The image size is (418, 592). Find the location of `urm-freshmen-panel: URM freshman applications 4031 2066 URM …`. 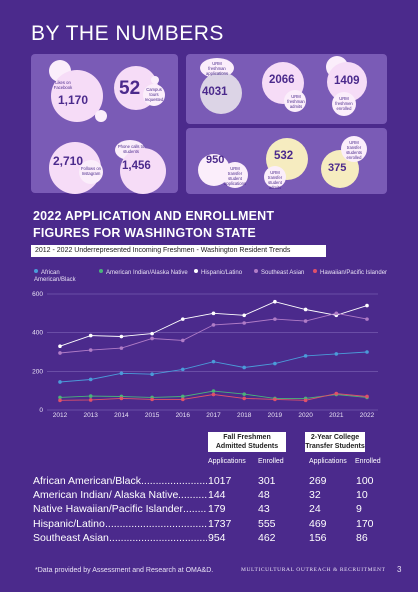

urm-freshmen-panel: URM freshman applications 4031 2066 URM … is located at coordinates (286, 89).